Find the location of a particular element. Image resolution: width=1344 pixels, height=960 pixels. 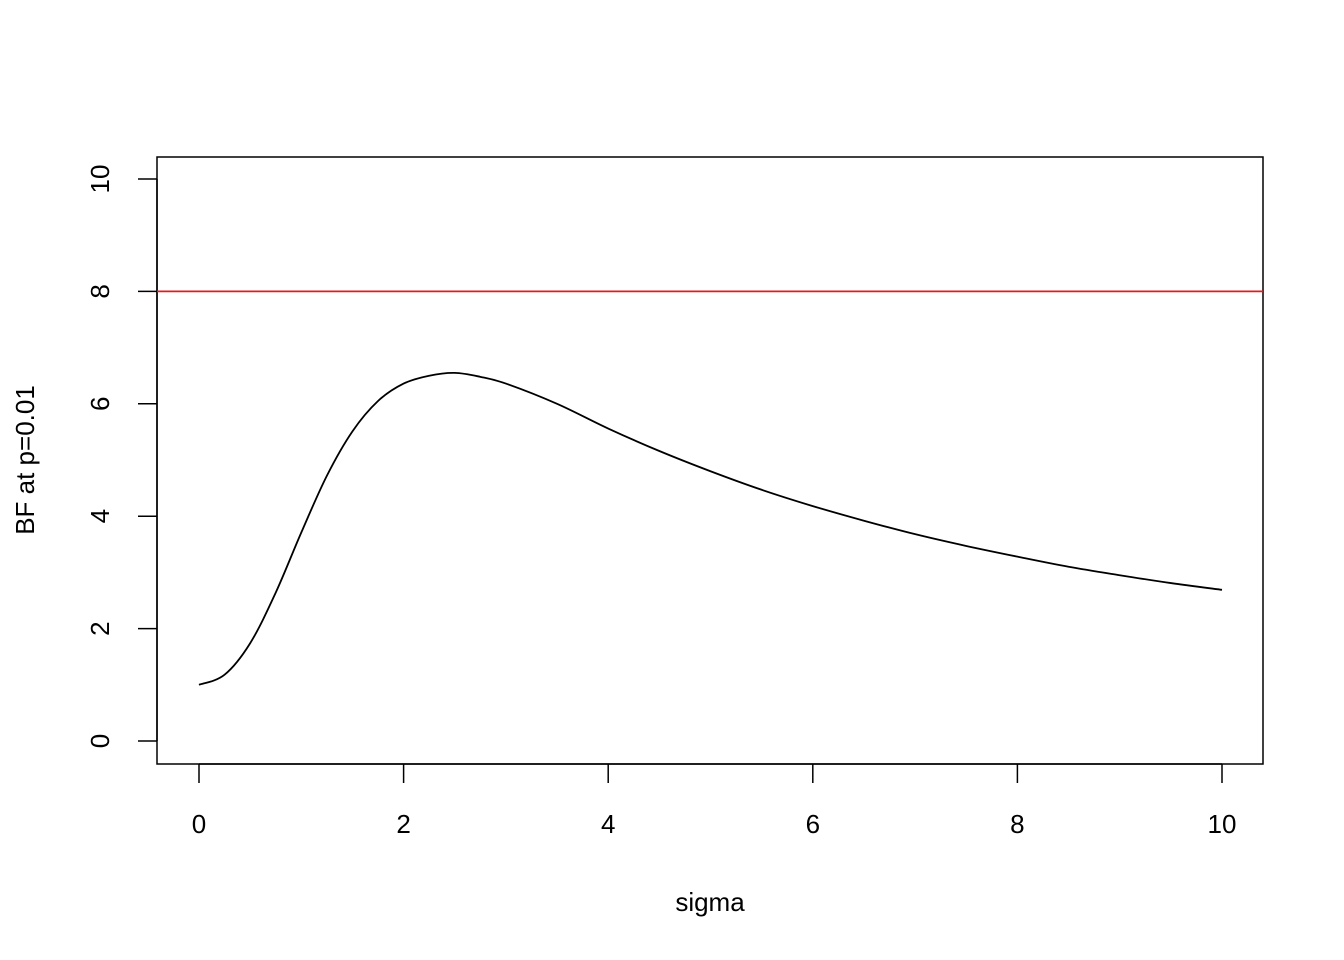

x-axis: 0 2 4 6 8 10 is located at coordinates (714, 801).